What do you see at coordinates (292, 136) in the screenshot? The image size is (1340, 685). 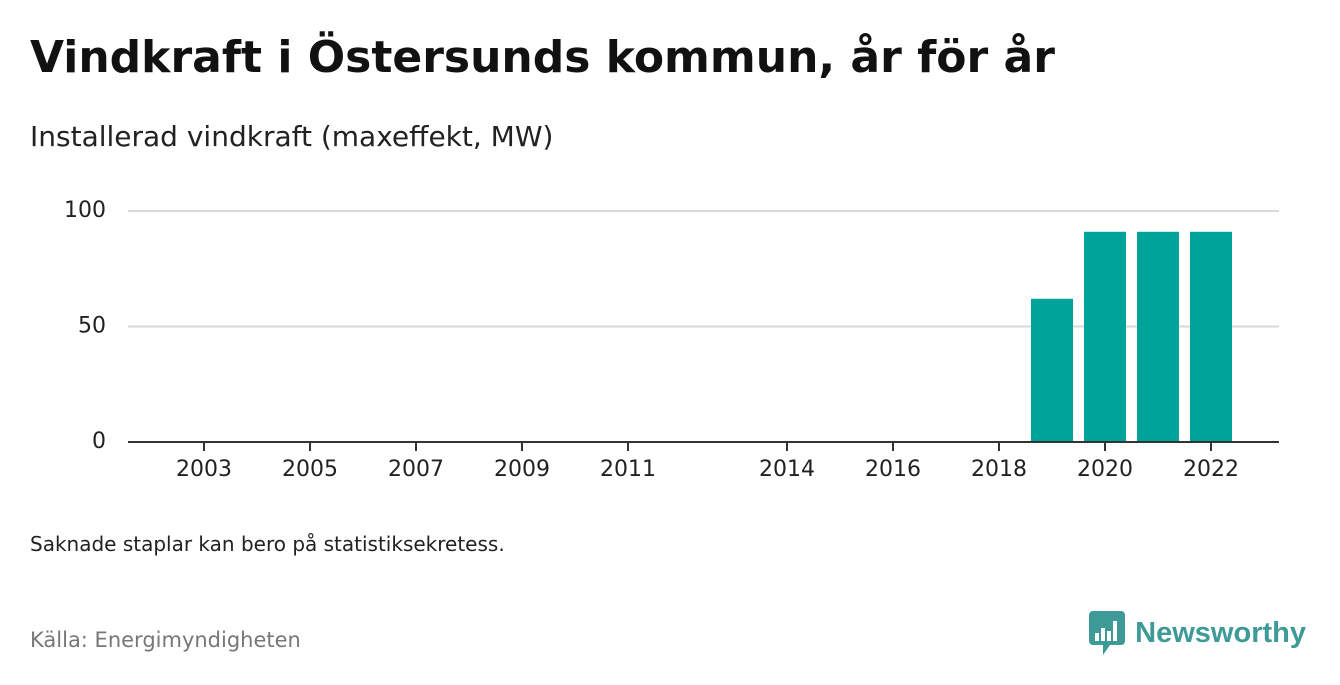 I see `chart-subtitle: Installerad vindkraft (maxeffekt, MW)` at bounding box center [292, 136].